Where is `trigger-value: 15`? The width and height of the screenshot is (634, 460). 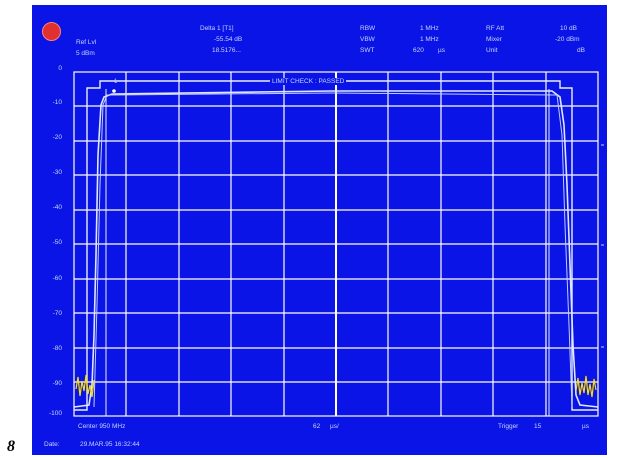 trigger-value: 15 is located at coordinates (538, 426).